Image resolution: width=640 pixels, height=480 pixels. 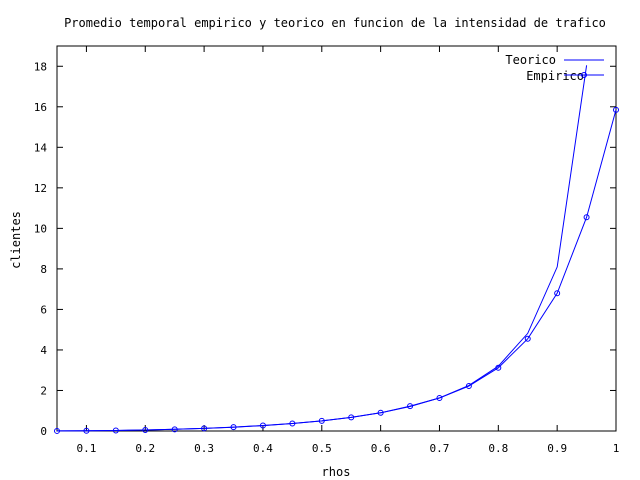 I want to click on y-axis-label: clientes, so click(x=16, y=240).